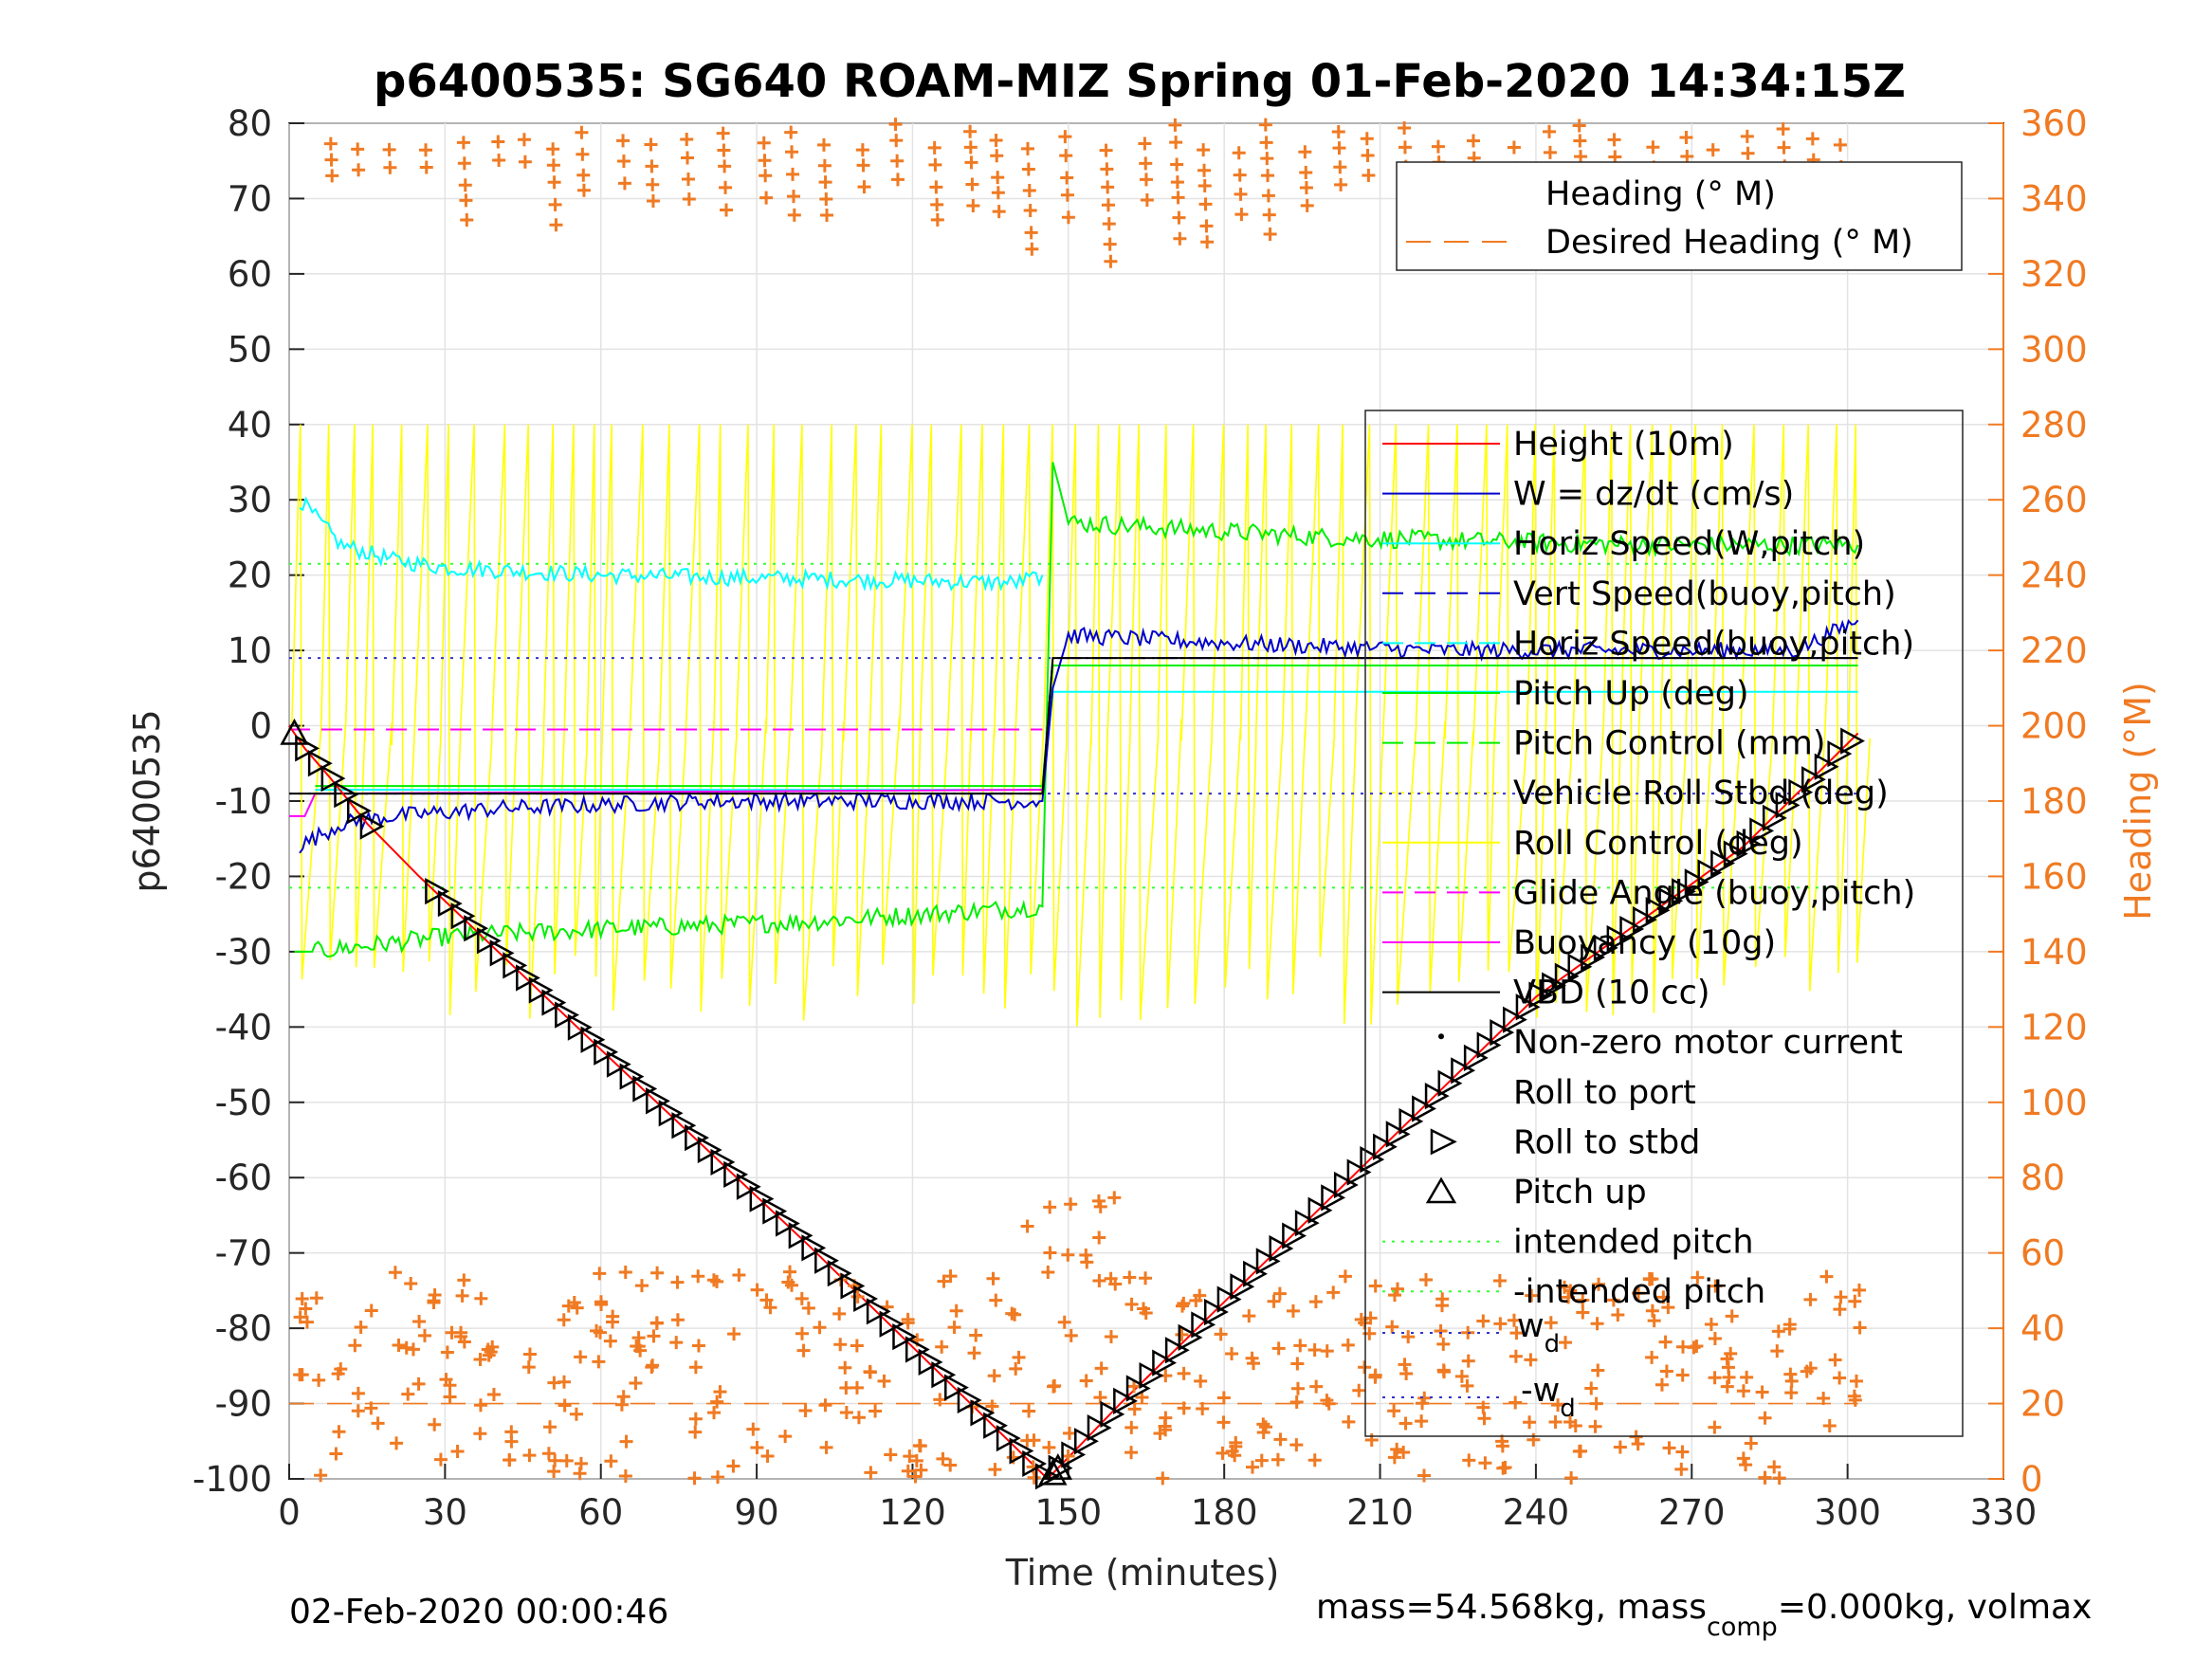 The height and width of the screenshot is (1659, 2212). What do you see at coordinates (1441, 1036) in the screenshot?
I see `legend-swatch-dot` at bounding box center [1441, 1036].